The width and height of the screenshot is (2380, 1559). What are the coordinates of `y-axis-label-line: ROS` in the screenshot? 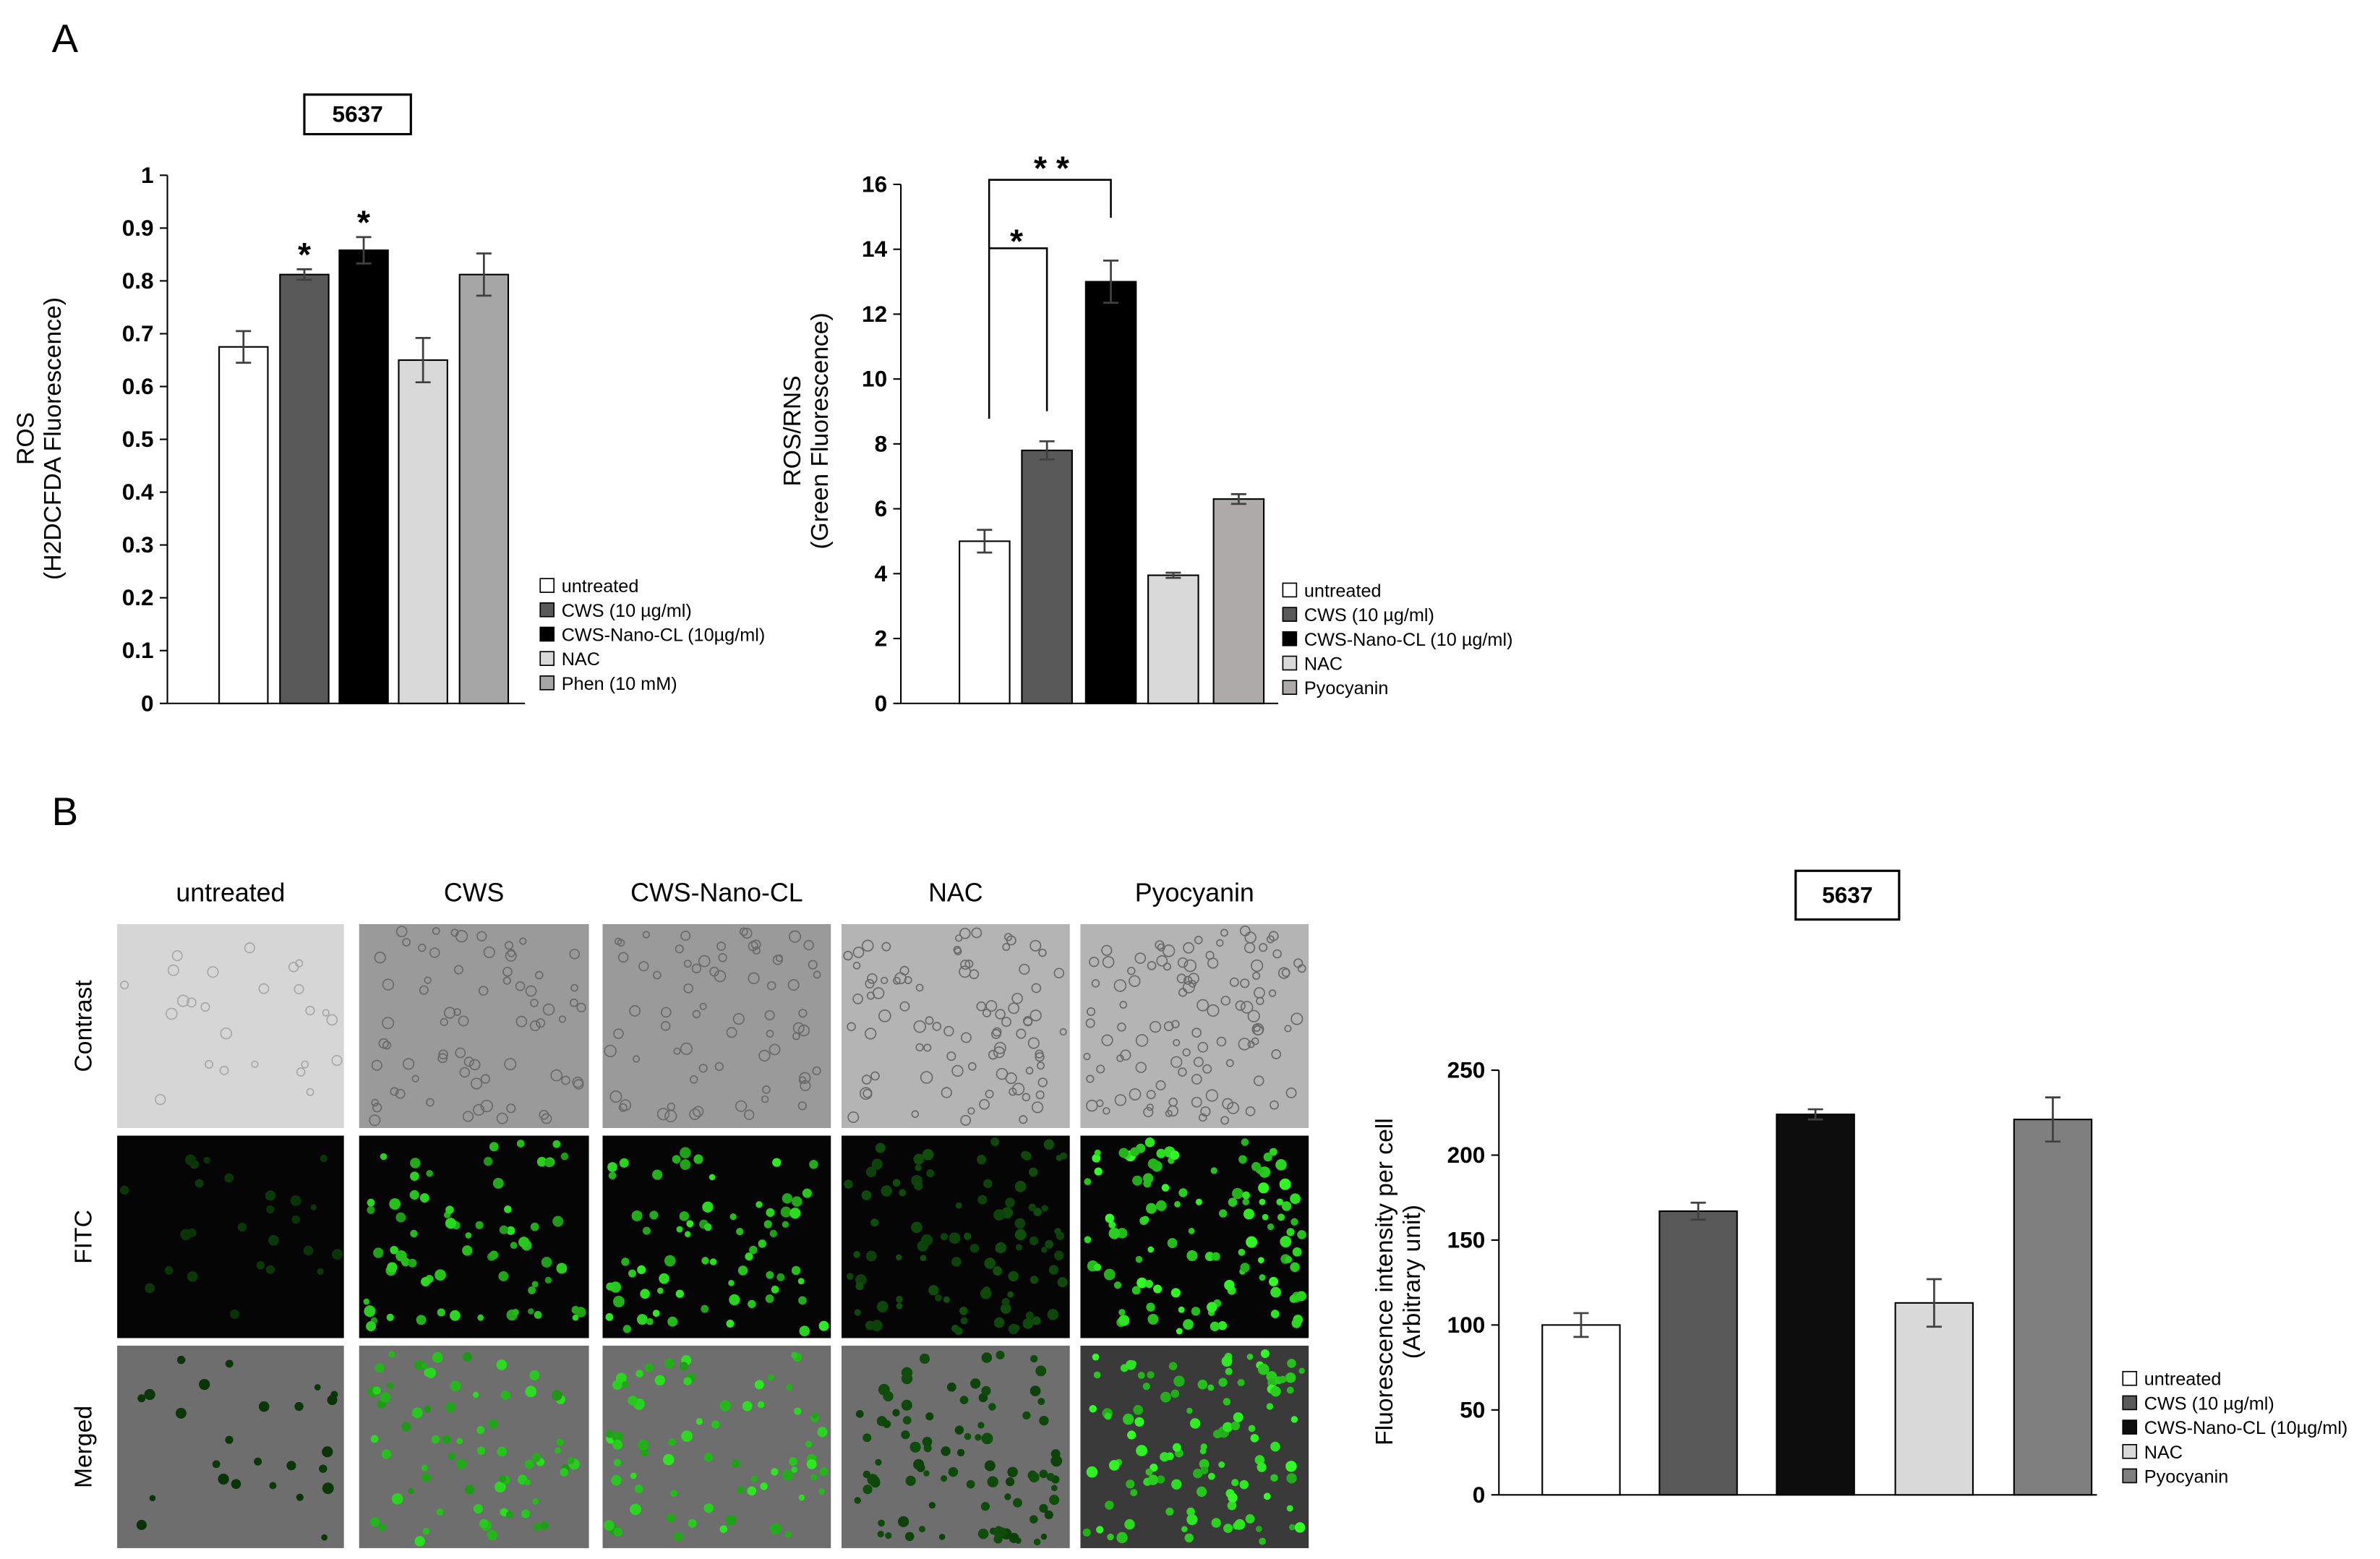 It's located at (25, 438).